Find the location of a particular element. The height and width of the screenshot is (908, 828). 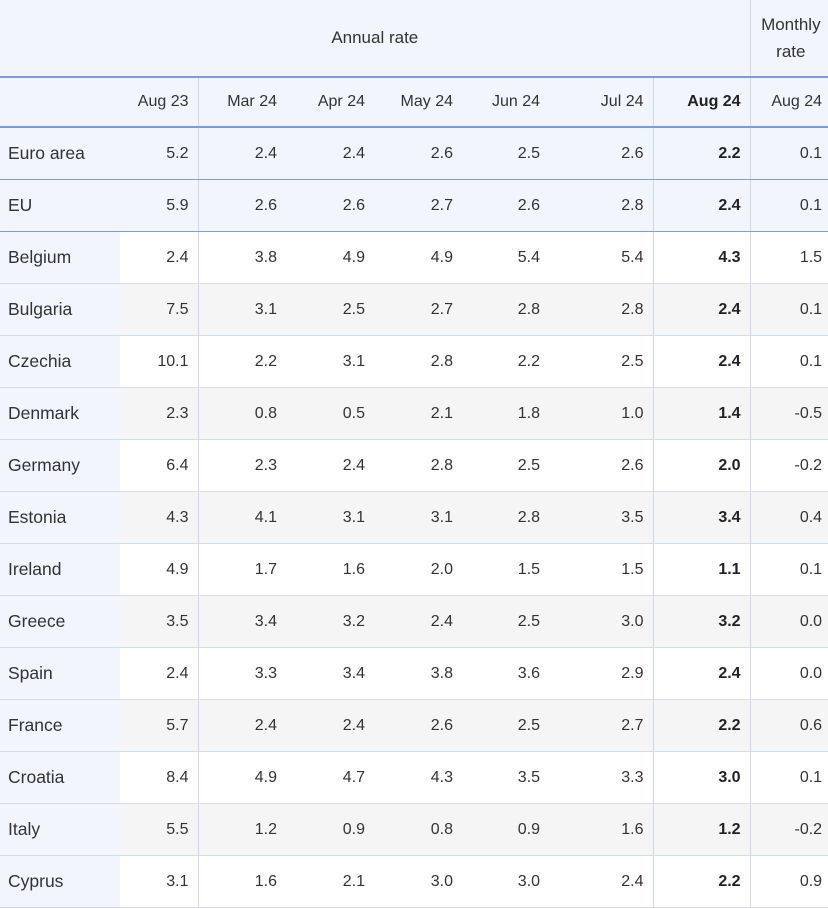

table-row: Denmark 2.3 0.8 0.5 2.1 1.8 1.0 1.4 -0.5 is located at coordinates (414, 413).